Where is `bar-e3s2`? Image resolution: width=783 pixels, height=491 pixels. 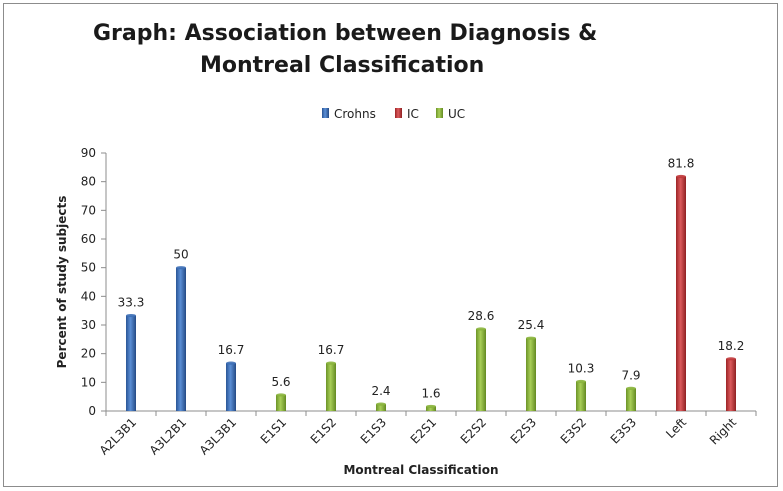
bar-e3s2 is located at coordinates (581, 396).